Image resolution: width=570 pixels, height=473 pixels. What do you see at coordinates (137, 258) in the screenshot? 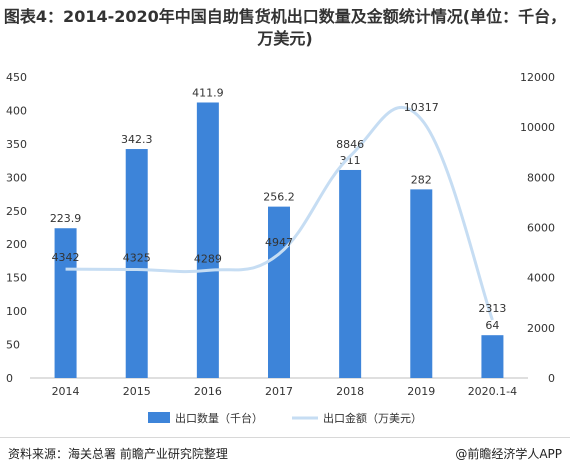
I see `line-value-label: 4325` at bounding box center [137, 258].